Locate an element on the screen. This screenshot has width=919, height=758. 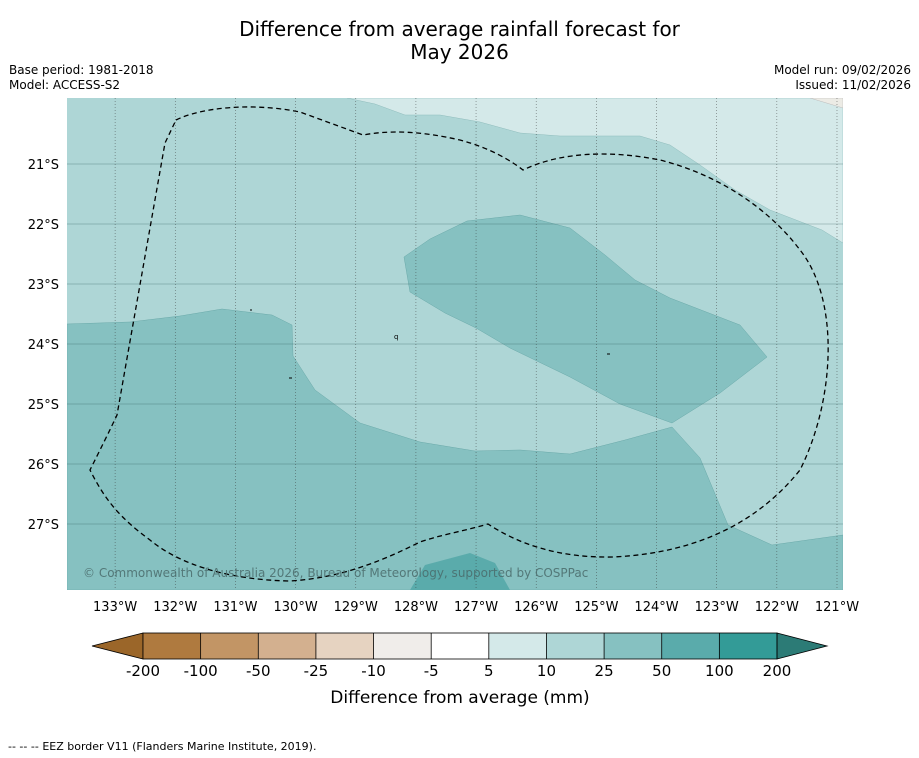
lon-tick-label: 133°W is located at coordinates (115, 607).